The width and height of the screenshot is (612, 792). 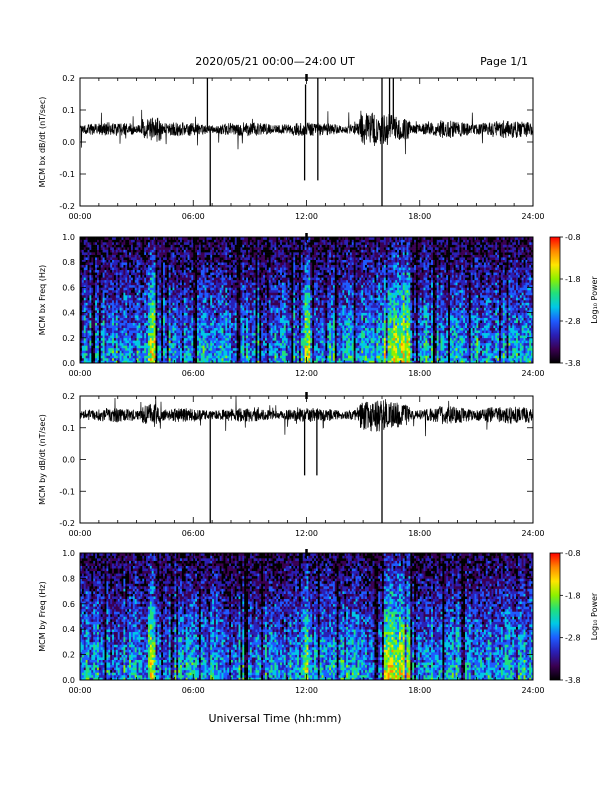 I want to click on page-title: 2020/05/21 00:00—24:00 UT, so click(x=275, y=61).